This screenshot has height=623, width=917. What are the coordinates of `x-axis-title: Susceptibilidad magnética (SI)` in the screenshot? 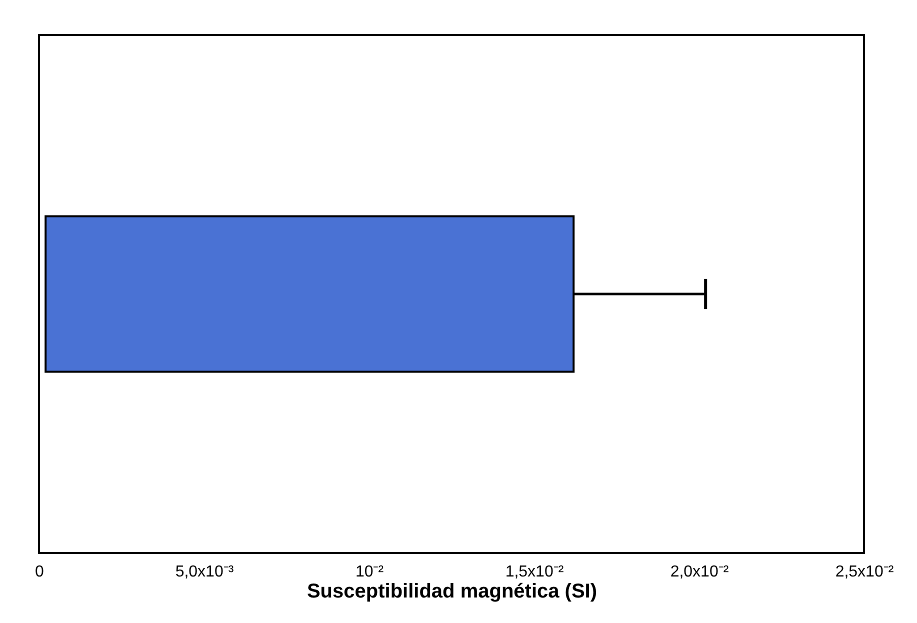 It's located at (452, 591).